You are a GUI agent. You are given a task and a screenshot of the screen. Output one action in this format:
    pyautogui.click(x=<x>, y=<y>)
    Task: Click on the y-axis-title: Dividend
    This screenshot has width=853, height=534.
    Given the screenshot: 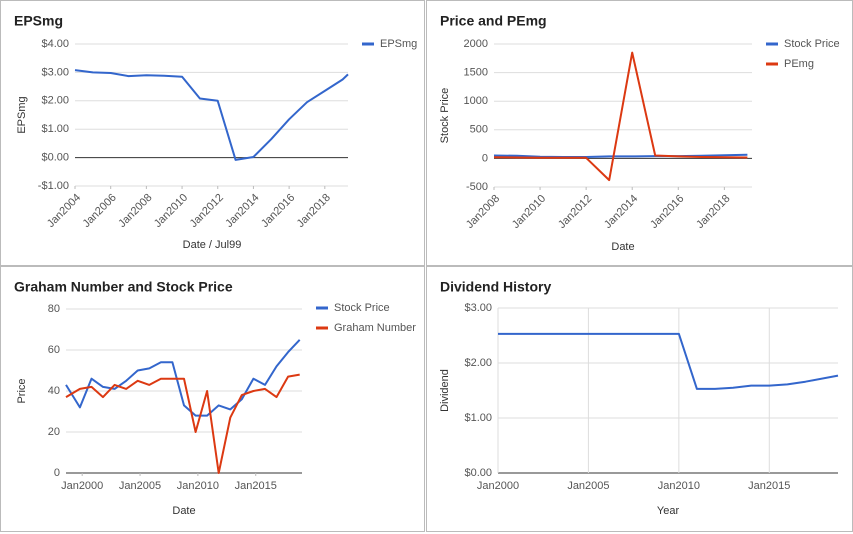 What is the action you would take?
    pyautogui.click(x=445, y=390)
    